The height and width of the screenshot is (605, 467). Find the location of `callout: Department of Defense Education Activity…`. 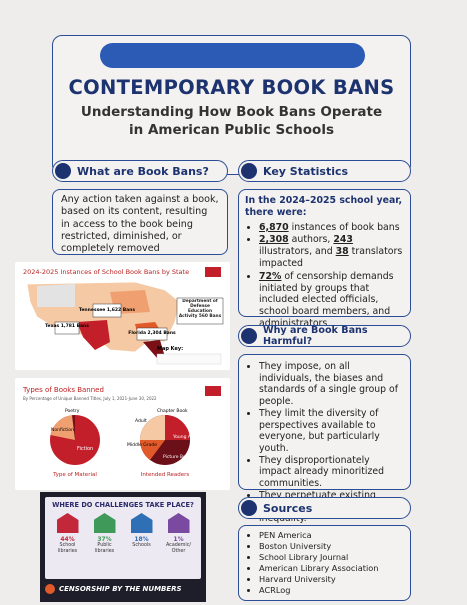

callout: Department of Defense Education Activity… is located at coordinates (200, 309).